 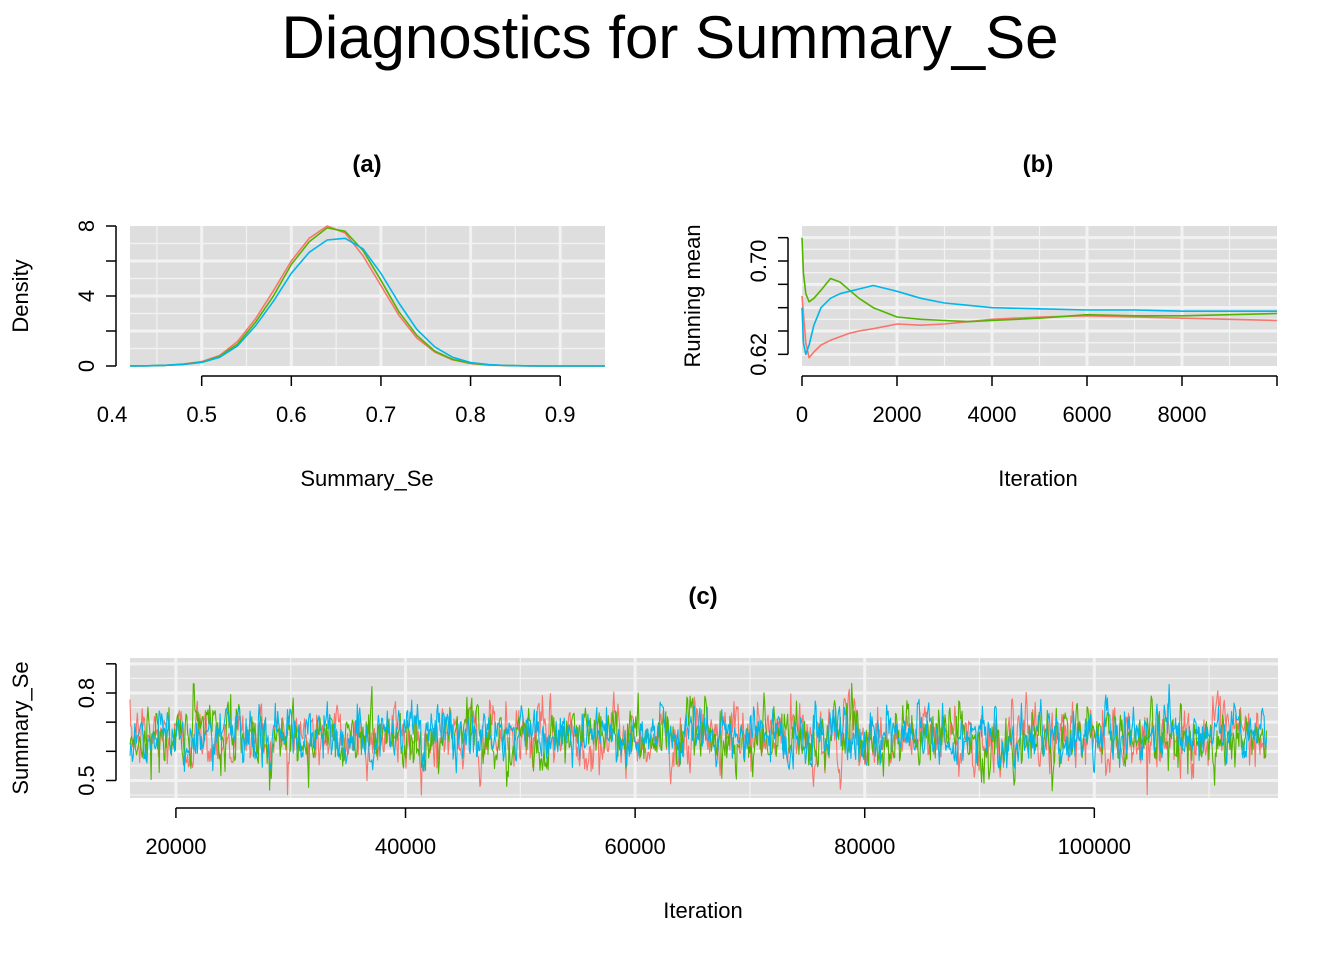 I want to click on panel-c-ylabel: Summary_Se, so click(x=20, y=727).